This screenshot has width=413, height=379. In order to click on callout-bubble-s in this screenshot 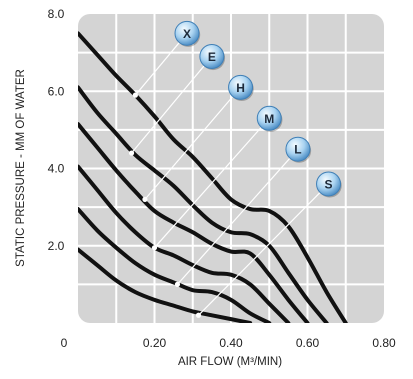, I will do `click(329, 184)`.